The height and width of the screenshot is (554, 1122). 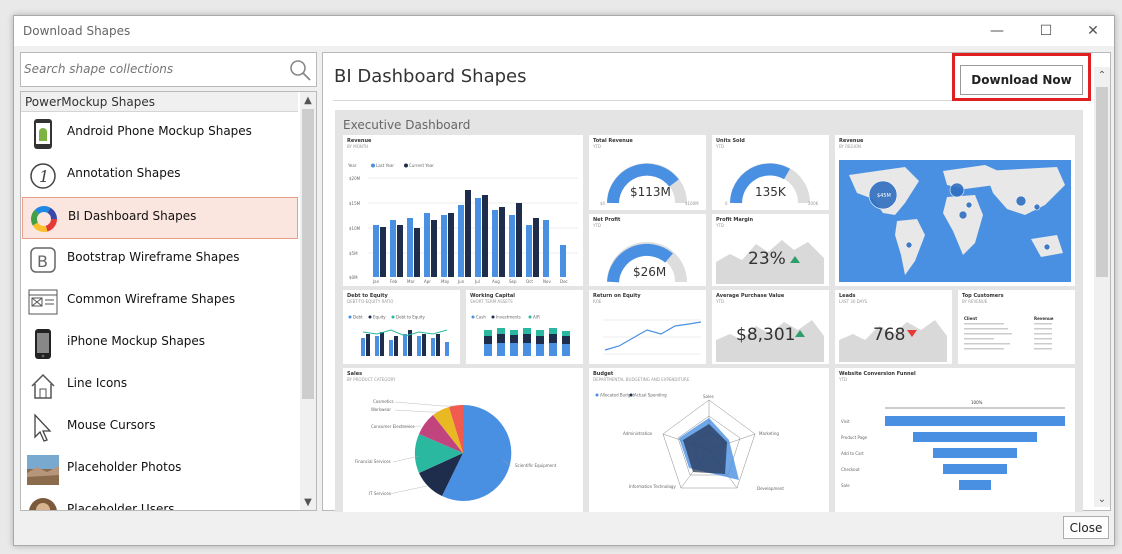 What do you see at coordinates (43, 470) in the screenshot?
I see `photo-icon` at bounding box center [43, 470].